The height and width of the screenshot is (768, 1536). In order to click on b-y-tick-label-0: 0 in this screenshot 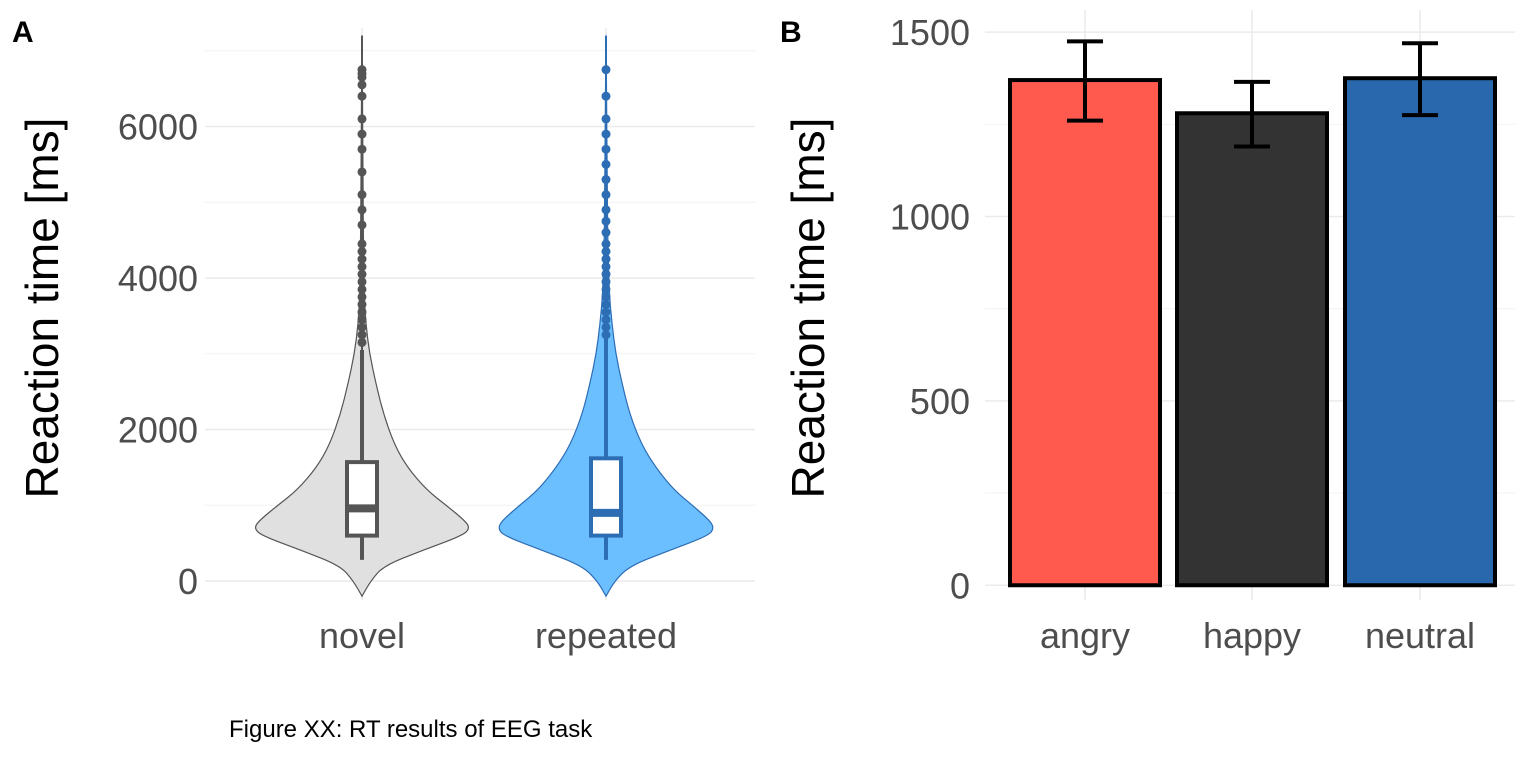, I will do `click(960, 585)`.